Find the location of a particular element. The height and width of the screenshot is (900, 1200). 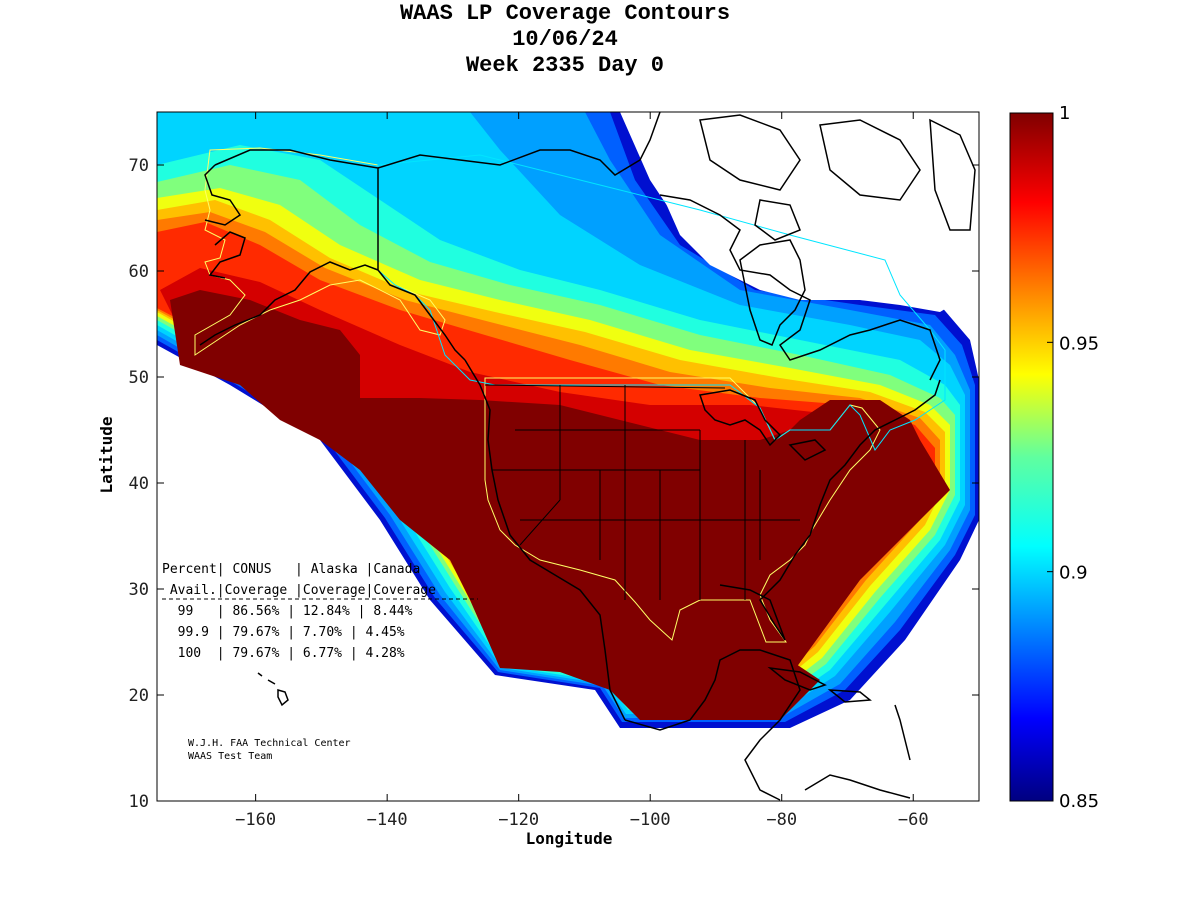

figure-title-line1: WAAS LP Coverage Contours is located at coordinates (565, 13).